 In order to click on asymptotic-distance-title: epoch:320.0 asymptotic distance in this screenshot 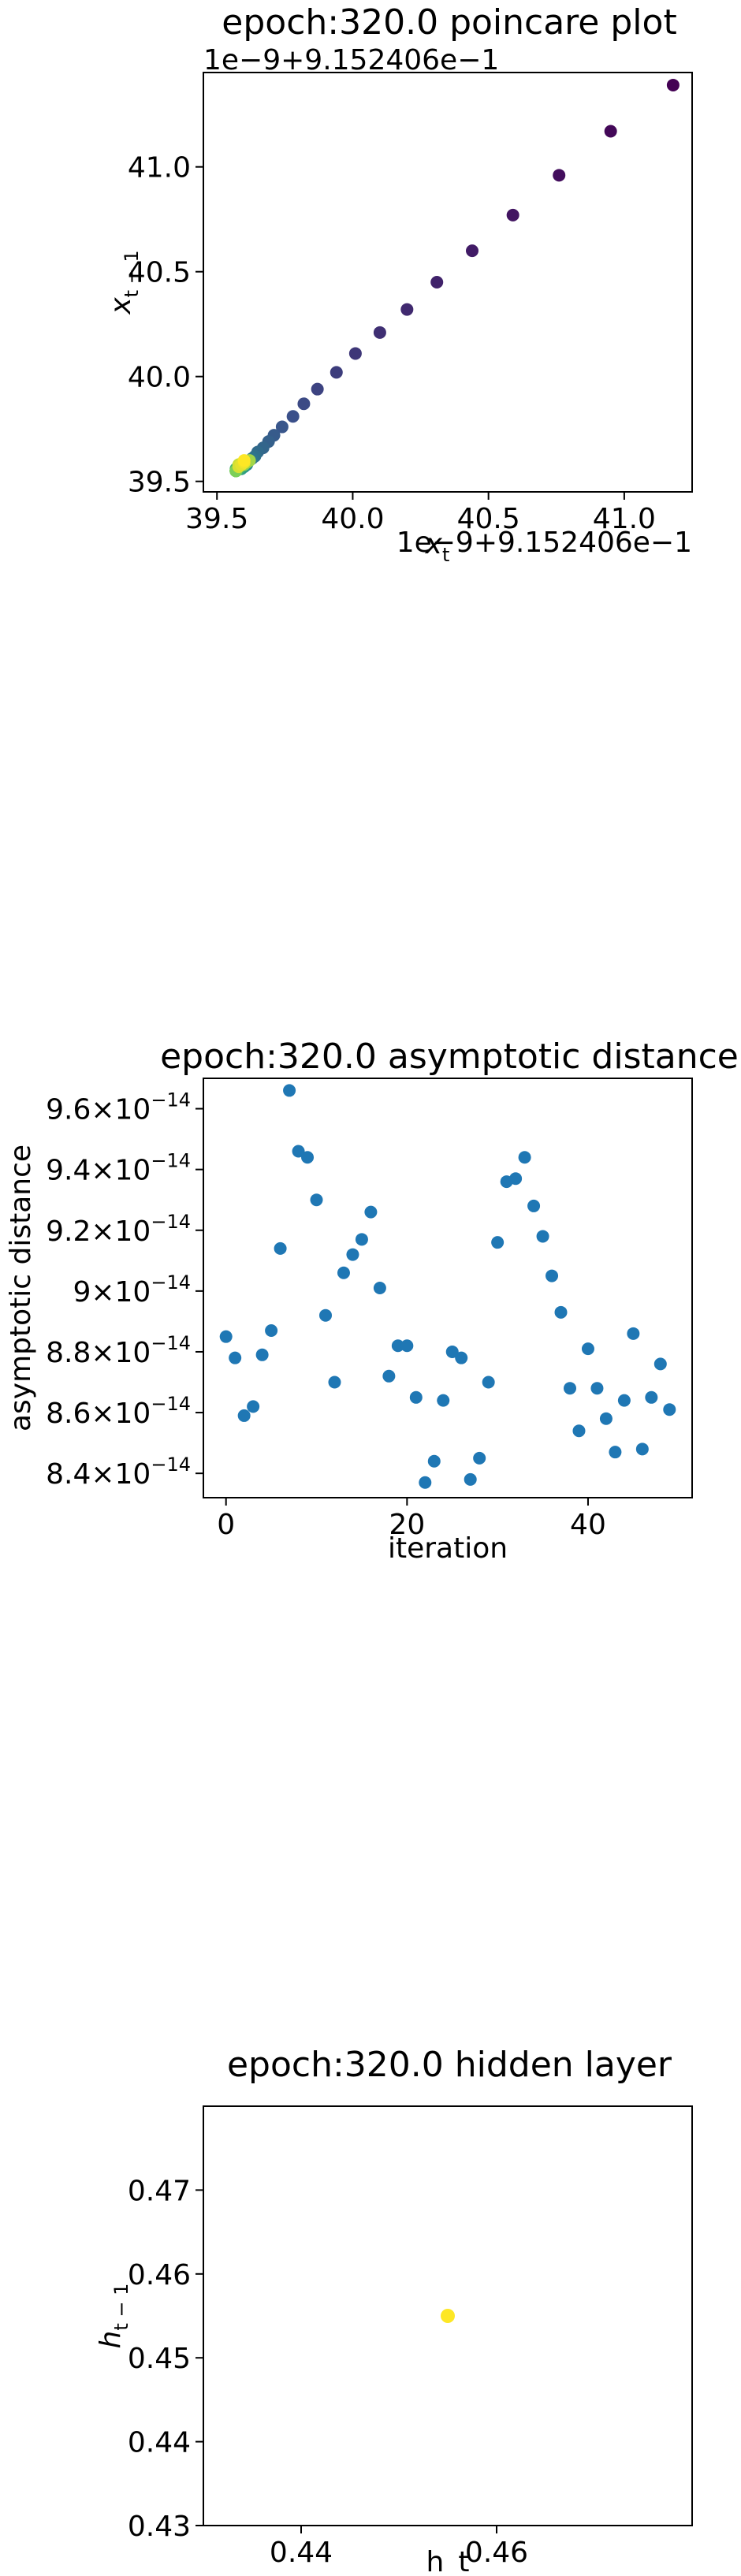, I will do `click(450, 1057)`.